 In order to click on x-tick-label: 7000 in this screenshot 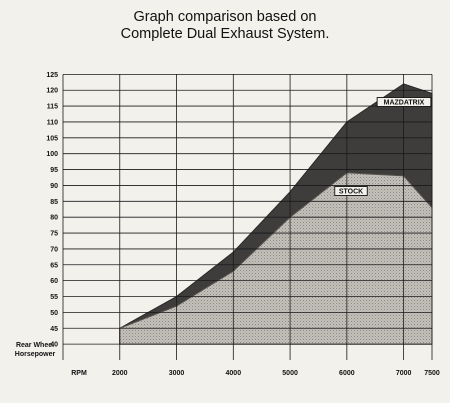, I will do `click(404, 373)`.